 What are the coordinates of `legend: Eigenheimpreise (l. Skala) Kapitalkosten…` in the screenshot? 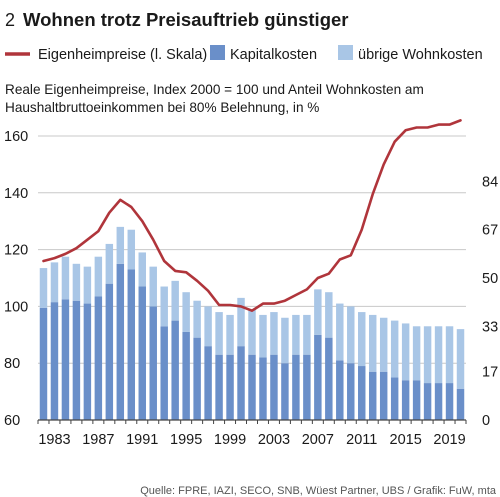 It's located at (244, 54).